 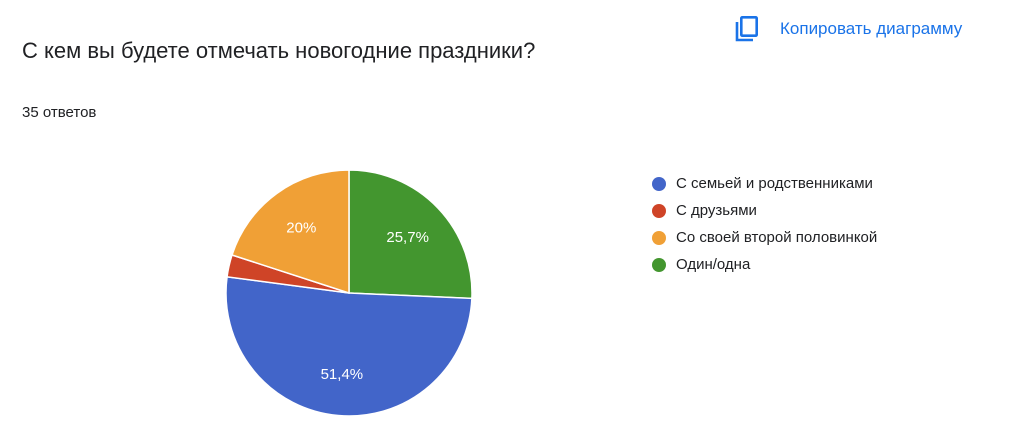 What do you see at coordinates (746, 28) in the screenshot?
I see `copy-icon` at bounding box center [746, 28].